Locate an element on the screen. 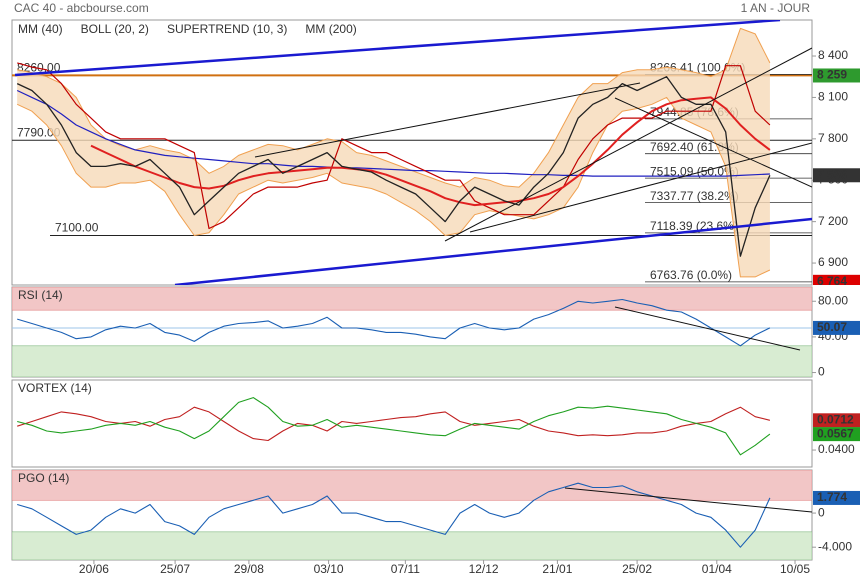  legend-entry: MM (40) is located at coordinates (40, 29).